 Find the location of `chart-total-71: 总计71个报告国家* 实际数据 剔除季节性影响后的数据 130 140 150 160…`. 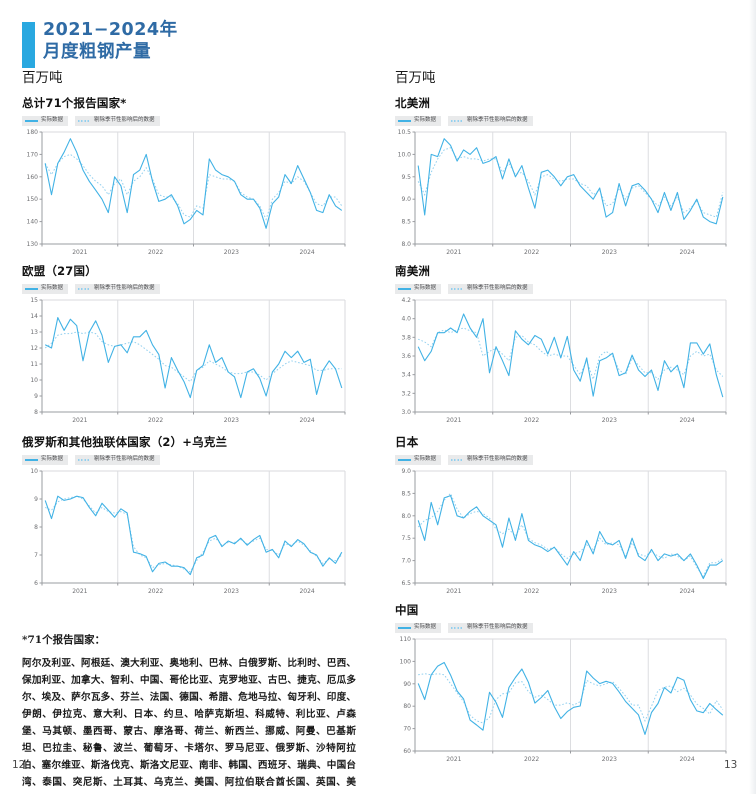

chart-total-71: 总计71个报告国家* 实际数据 剔除季节性影响后的数据 130 140 150 160… is located at coordinates (185, 176).